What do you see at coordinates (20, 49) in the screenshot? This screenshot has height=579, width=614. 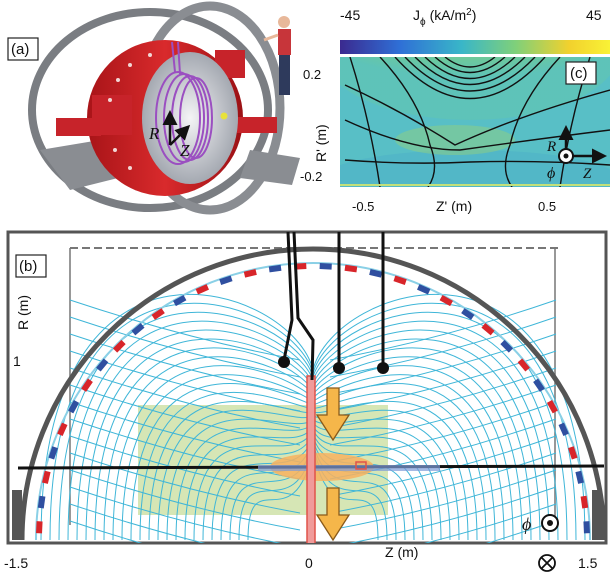 I see `panel-a-label: (a)` at bounding box center [20, 49].